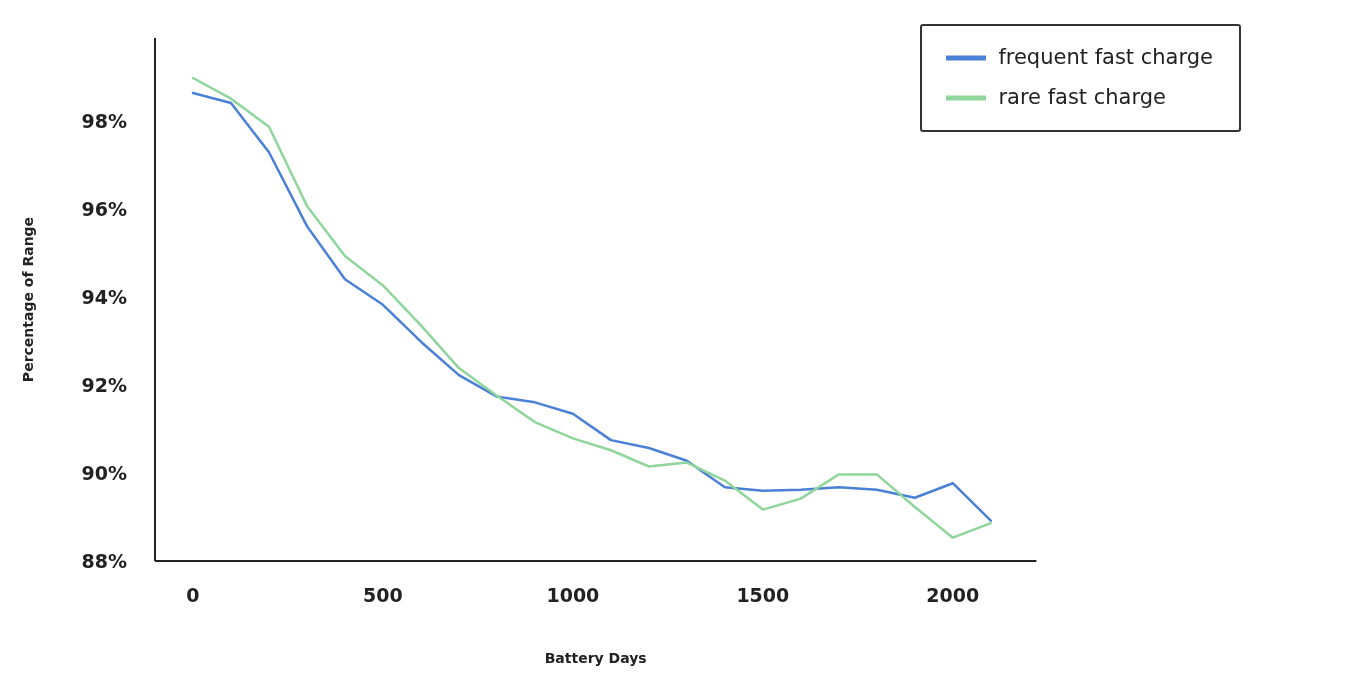 The image size is (1371, 699). What do you see at coordinates (573, 595) in the screenshot?
I see `x-tick-label: 1000` at bounding box center [573, 595].